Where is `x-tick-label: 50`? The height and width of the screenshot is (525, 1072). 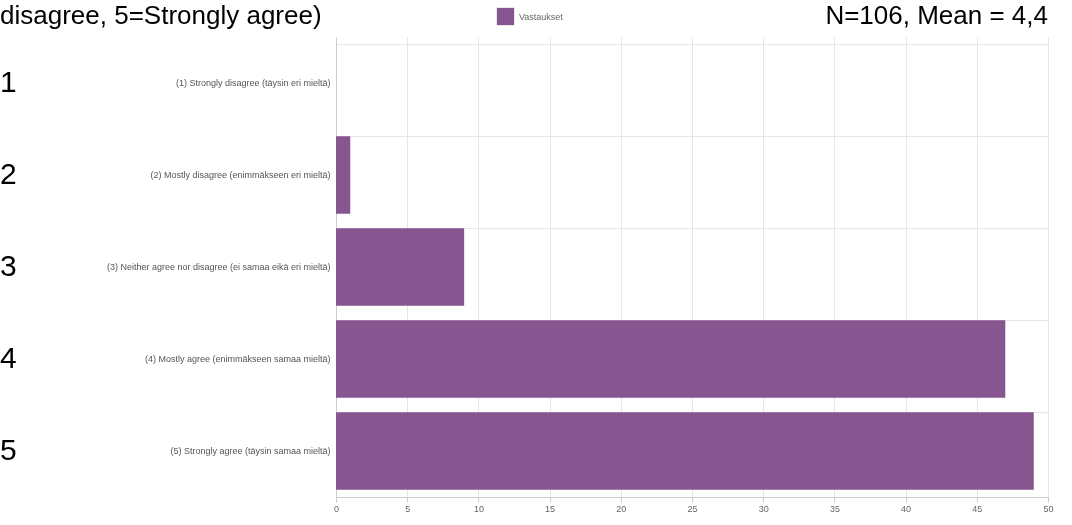
x-tick-label: 50 is located at coordinates (1048, 508).